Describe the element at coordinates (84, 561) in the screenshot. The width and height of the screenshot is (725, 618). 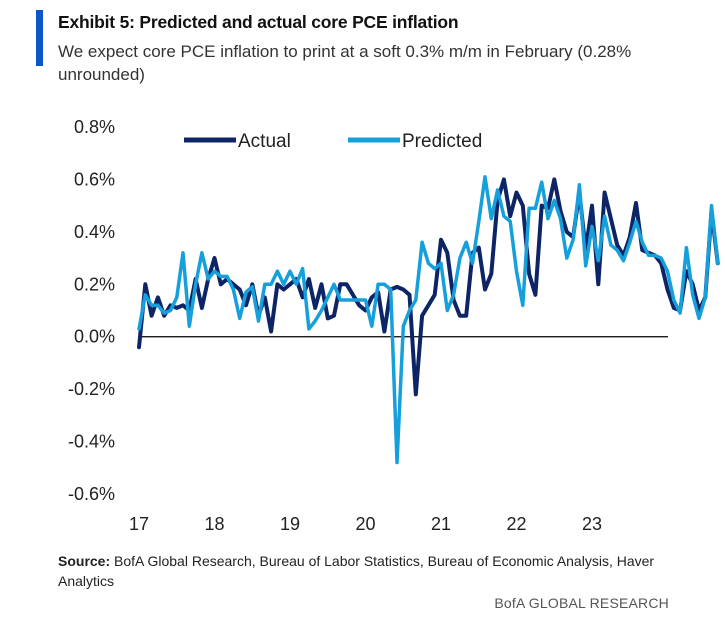
I see `source-label: Source:` at that location.